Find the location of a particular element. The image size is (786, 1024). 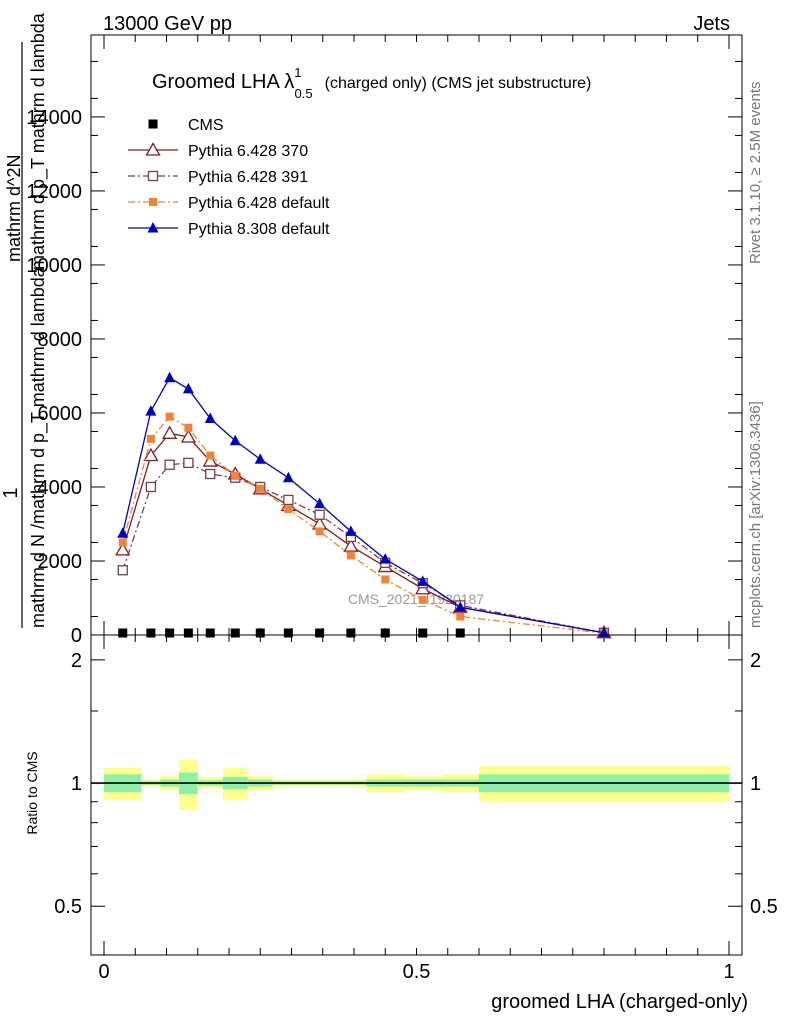

header-jets: Jets is located at coordinates (711, 24).